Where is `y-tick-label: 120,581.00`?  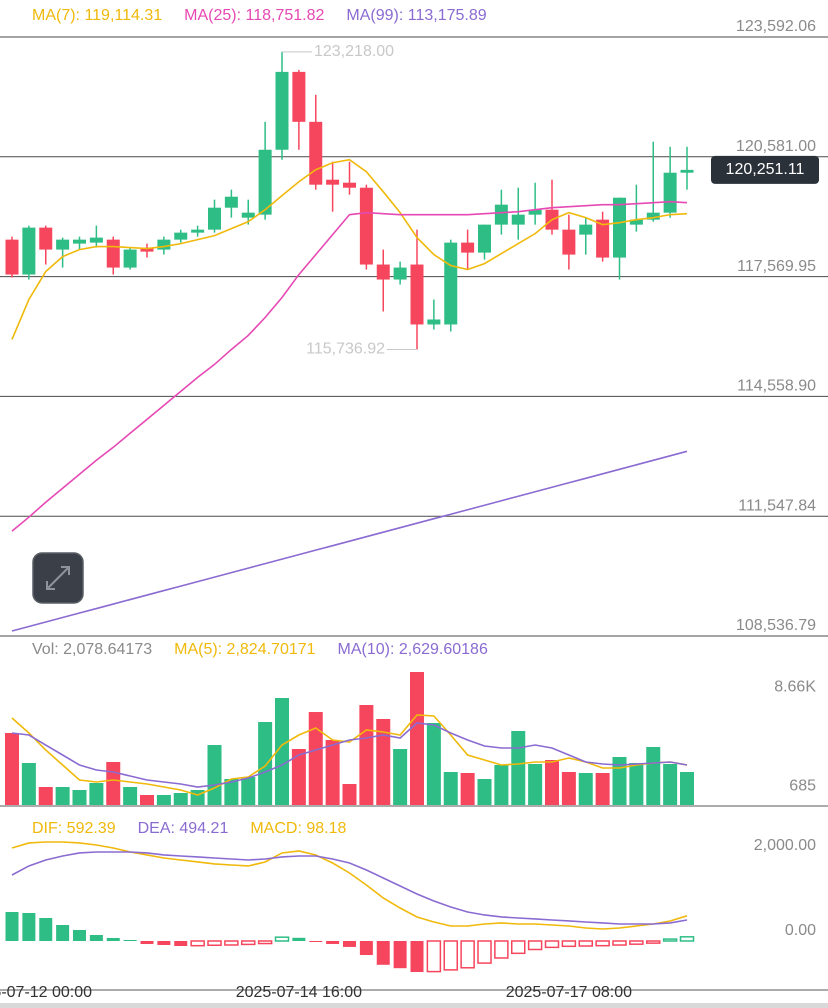
y-tick-label: 120,581.00 is located at coordinates (776, 146).